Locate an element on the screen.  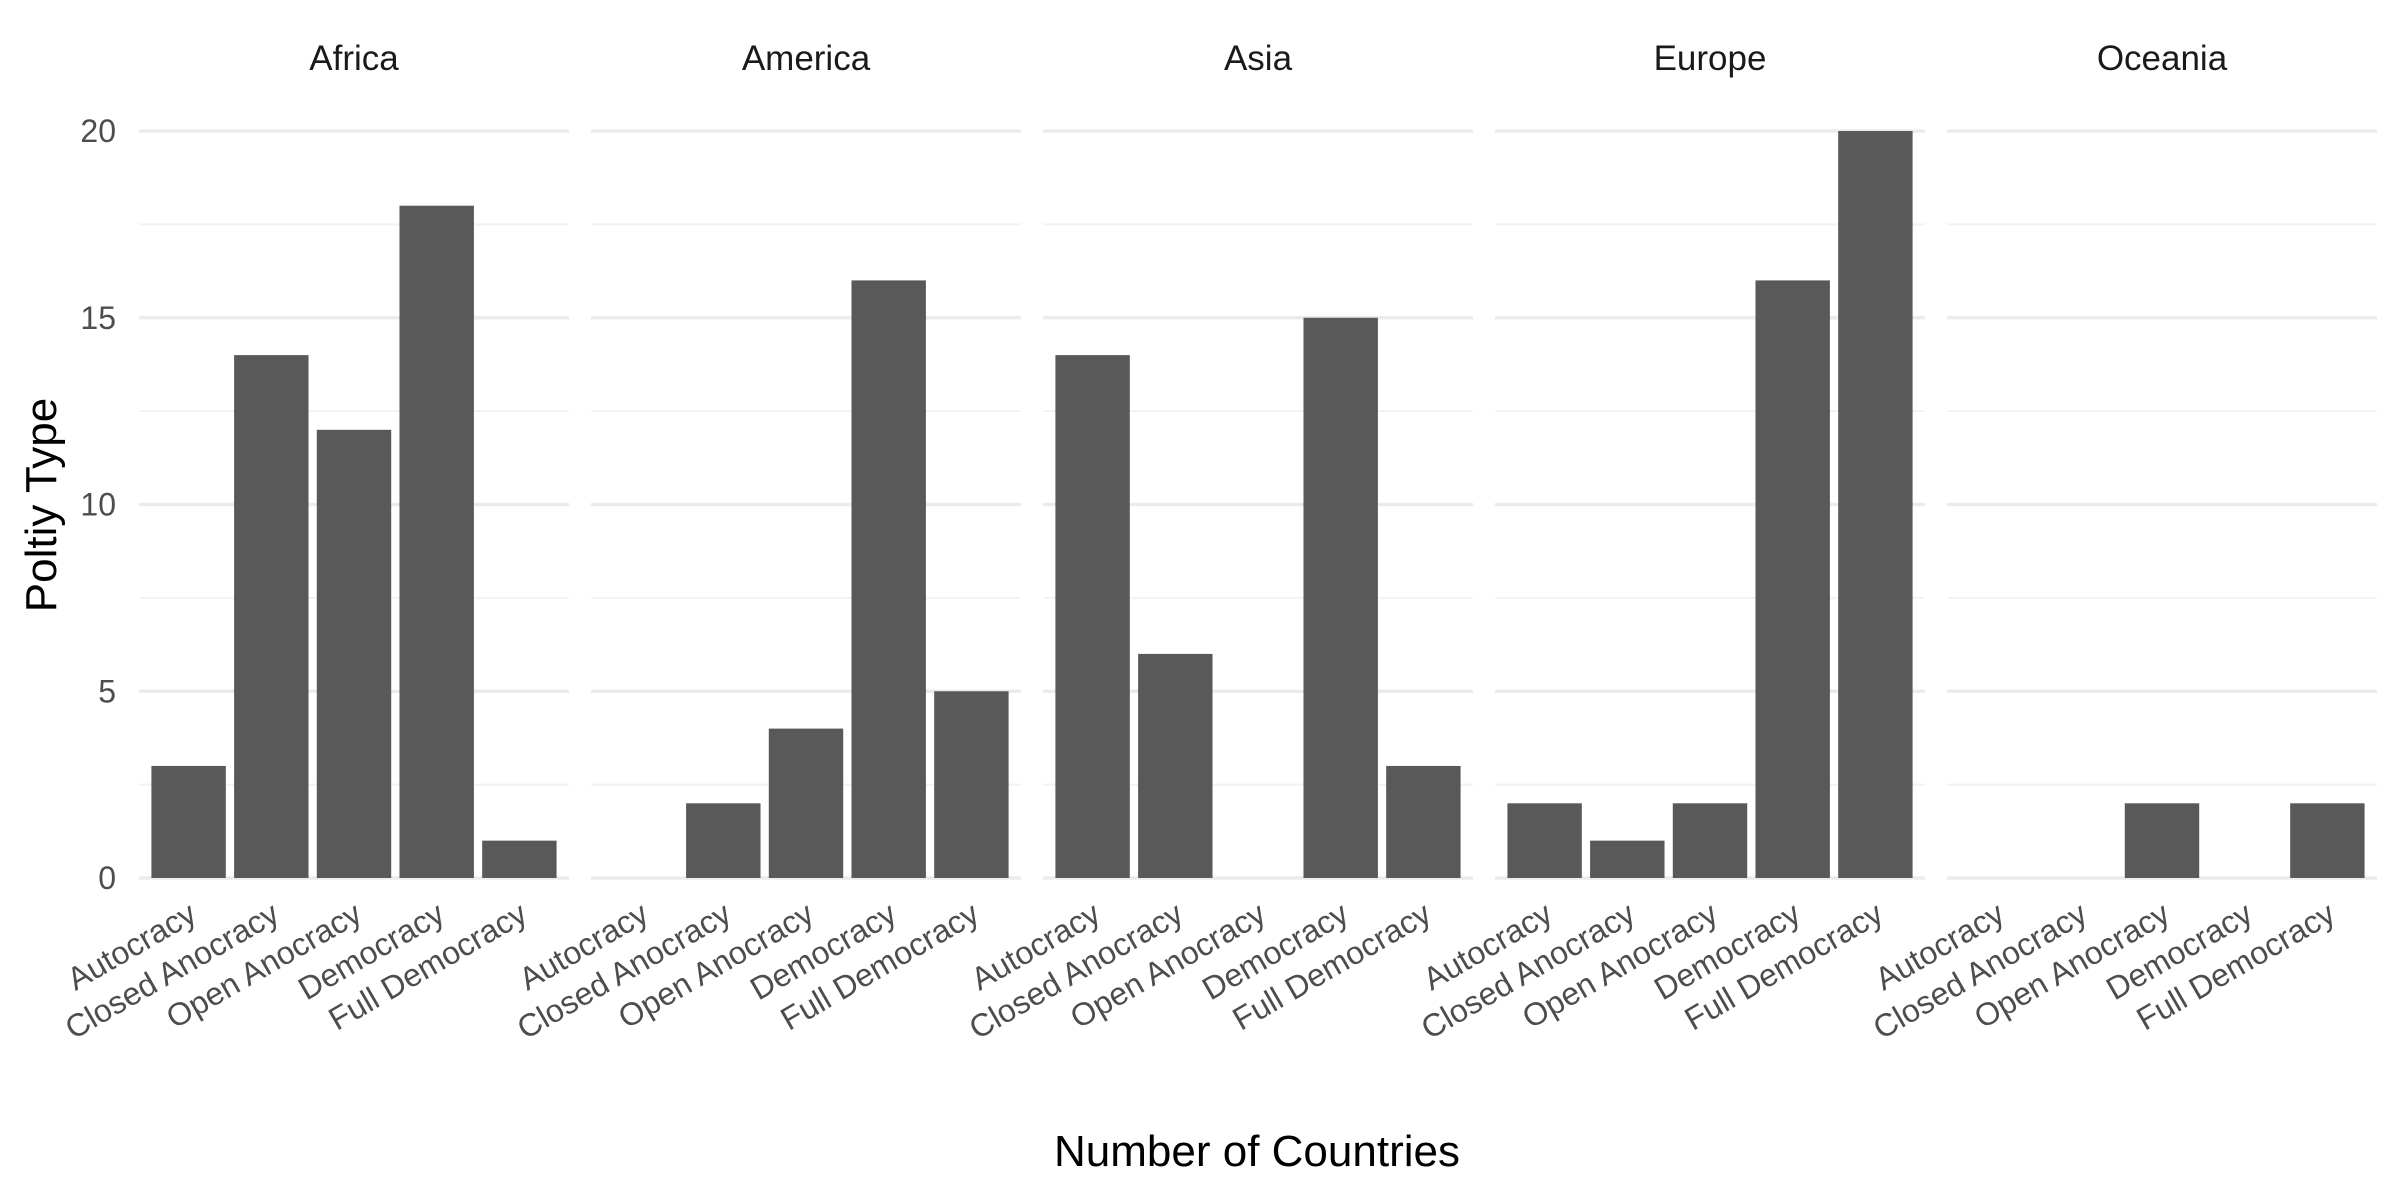
bar-europe-autocracy is located at coordinates (1544, 840).